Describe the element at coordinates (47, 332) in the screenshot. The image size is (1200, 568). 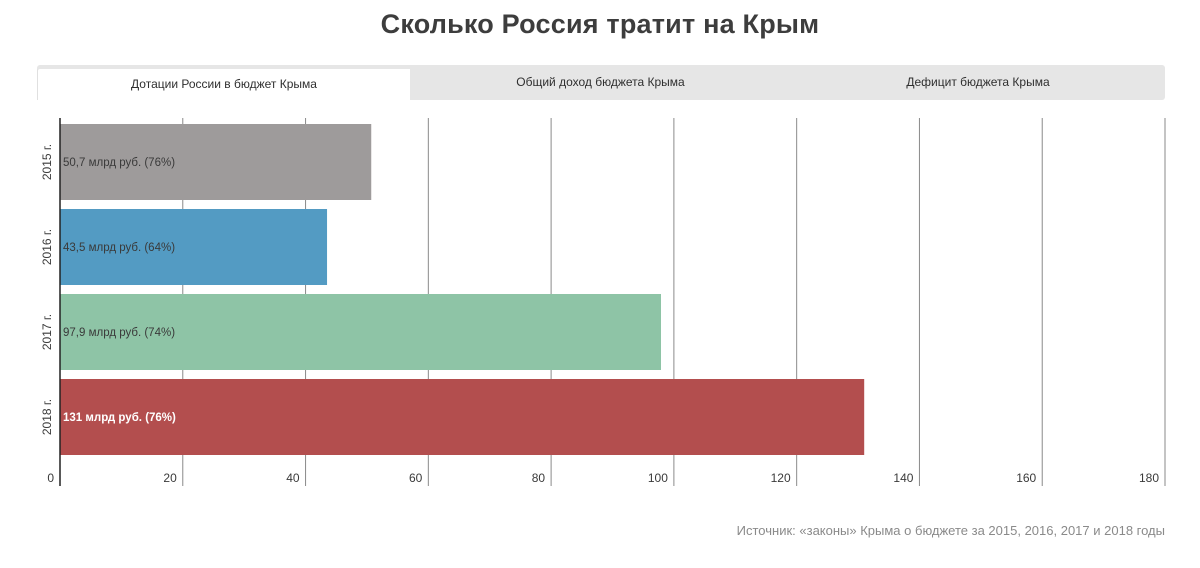
I see `category-label: 2017 г.` at that location.